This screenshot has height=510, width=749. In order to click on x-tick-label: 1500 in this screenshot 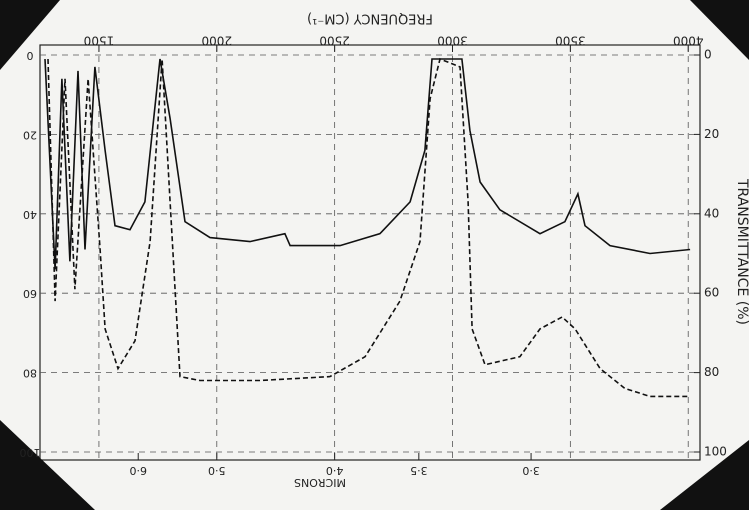, I will do `click(99, 41)`.